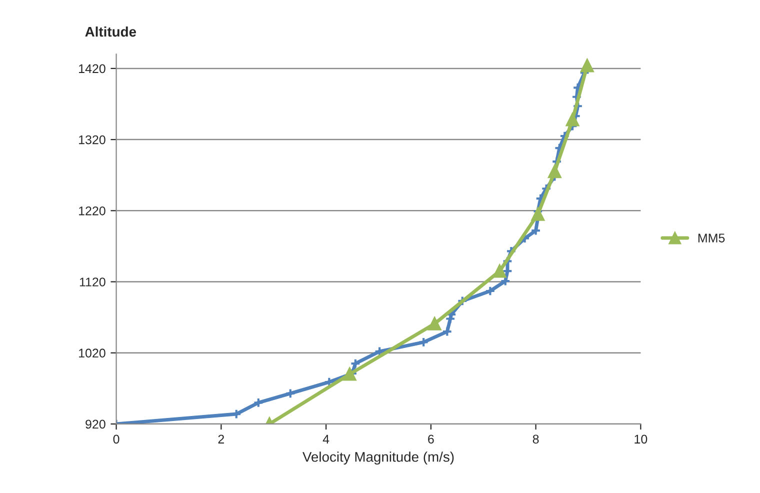 The image size is (760, 493). What do you see at coordinates (641, 439) in the screenshot?
I see `x-tick-label: 10` at bounding box center [641, 439].